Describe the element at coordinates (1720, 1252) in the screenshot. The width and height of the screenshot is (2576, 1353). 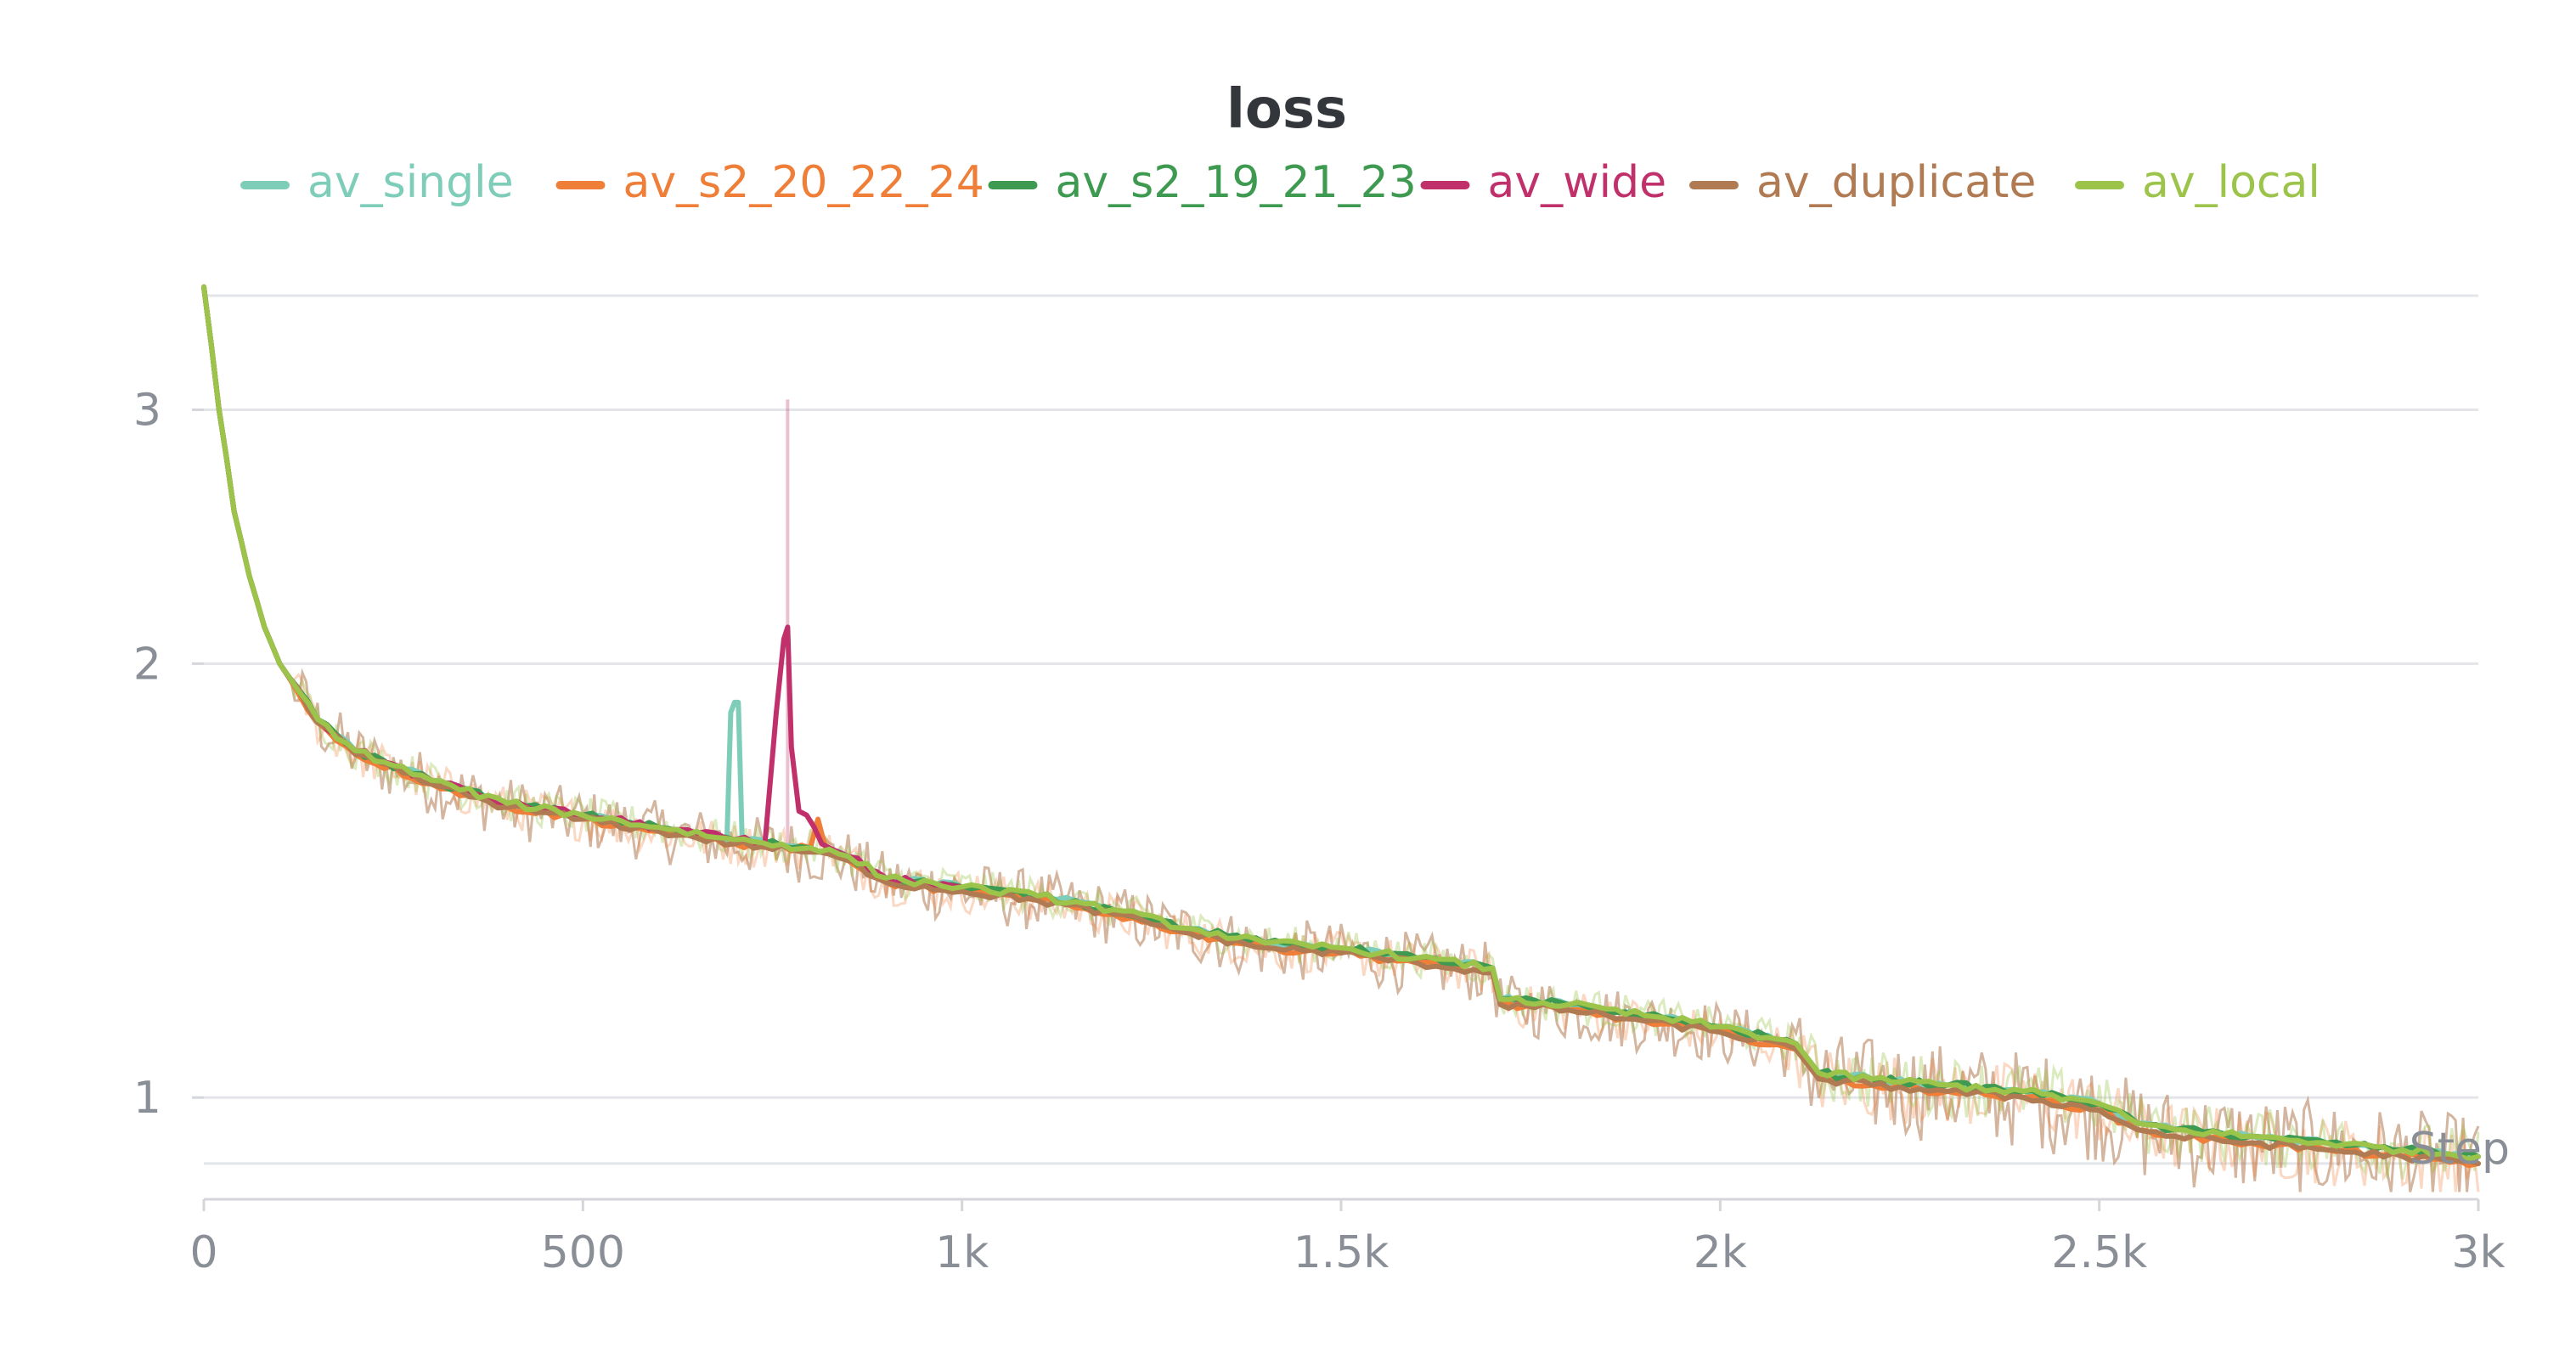
I see `x-tick-label: 2k` at that location.